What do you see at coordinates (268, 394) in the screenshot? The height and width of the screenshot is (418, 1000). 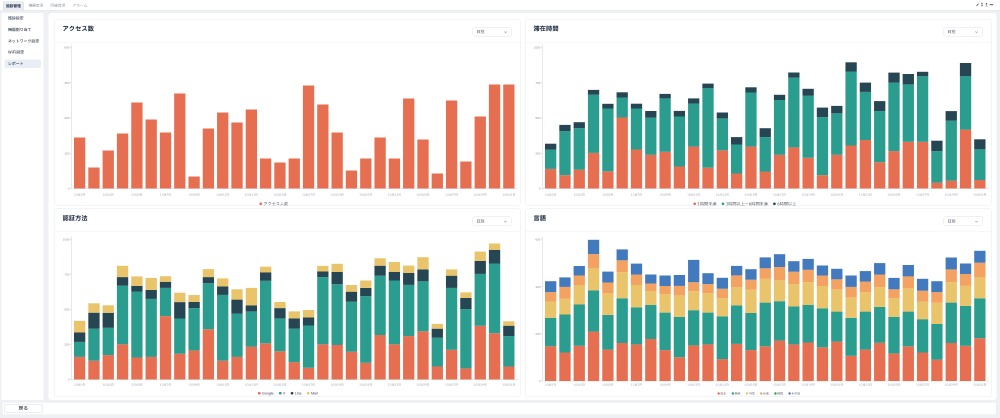 I see `svg-text: Google` at bounding box center [268, 394].